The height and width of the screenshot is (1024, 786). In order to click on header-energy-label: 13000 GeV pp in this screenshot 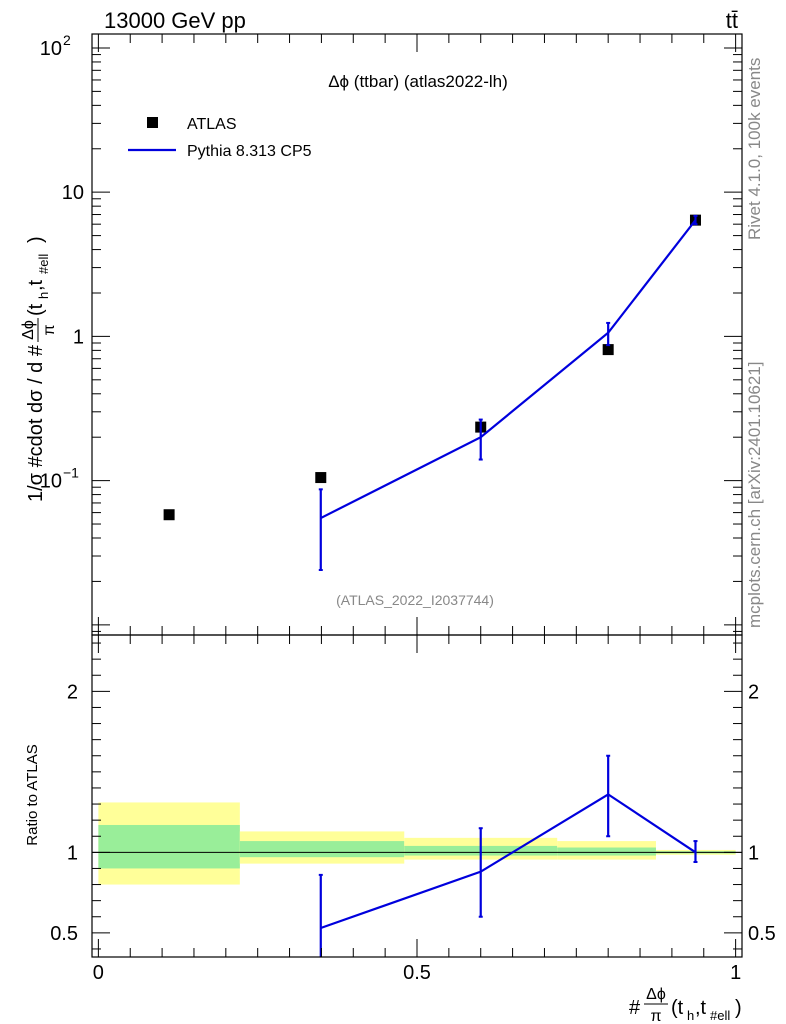, I will do `click(175, 20)`.